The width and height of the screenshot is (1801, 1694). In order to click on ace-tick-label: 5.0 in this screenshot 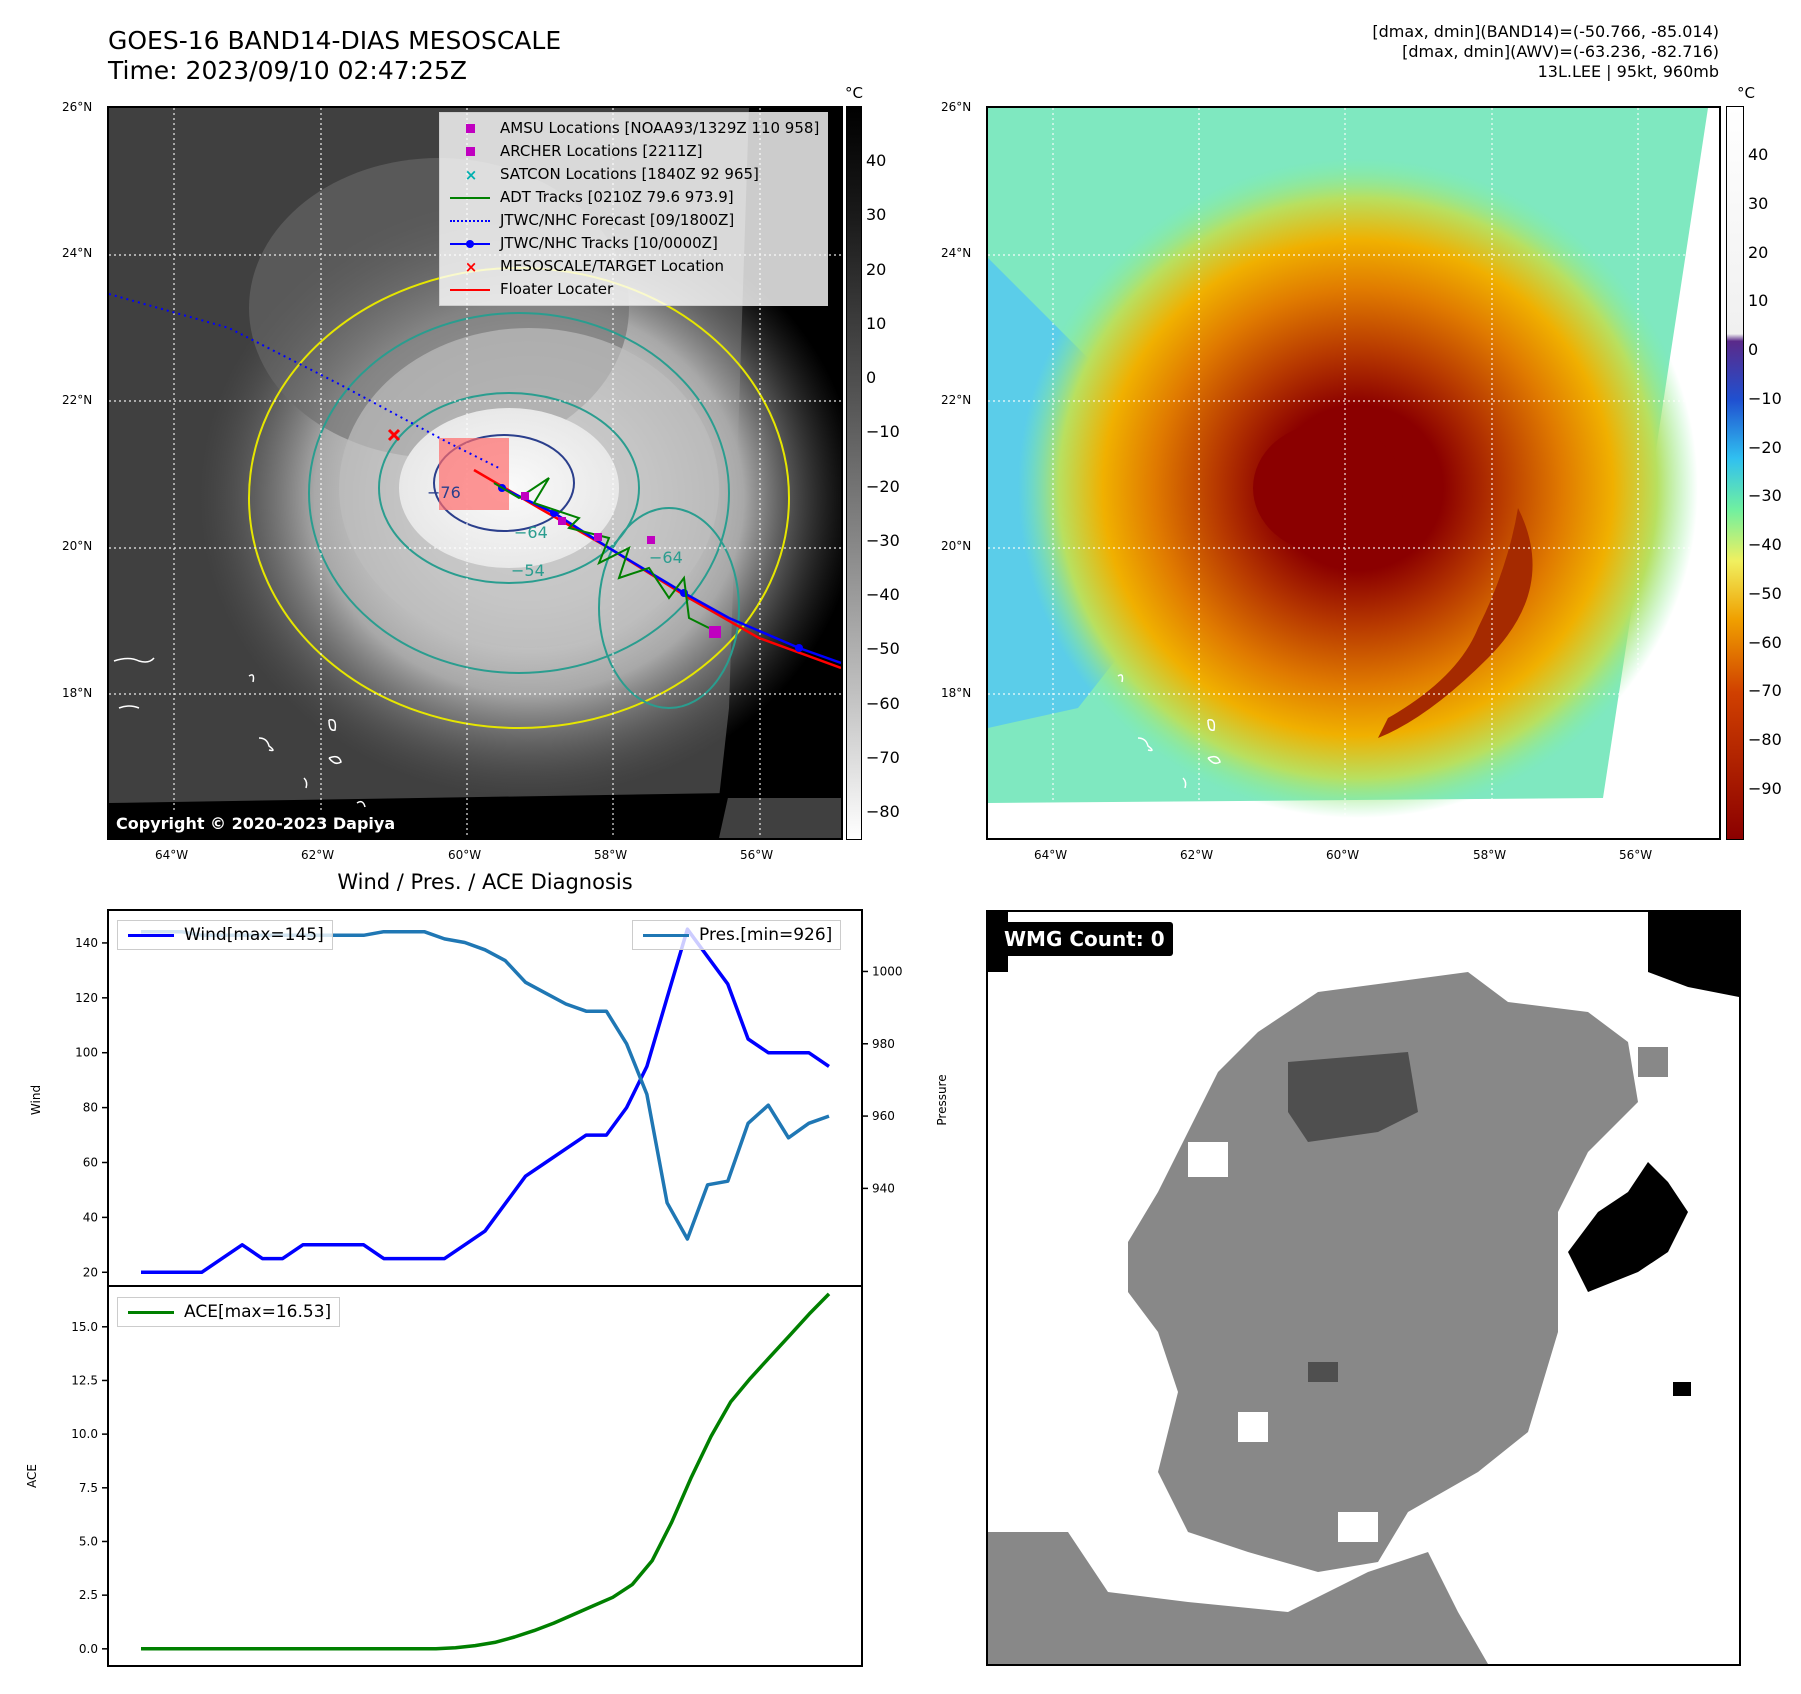, I will do `click(88, 1541)`.